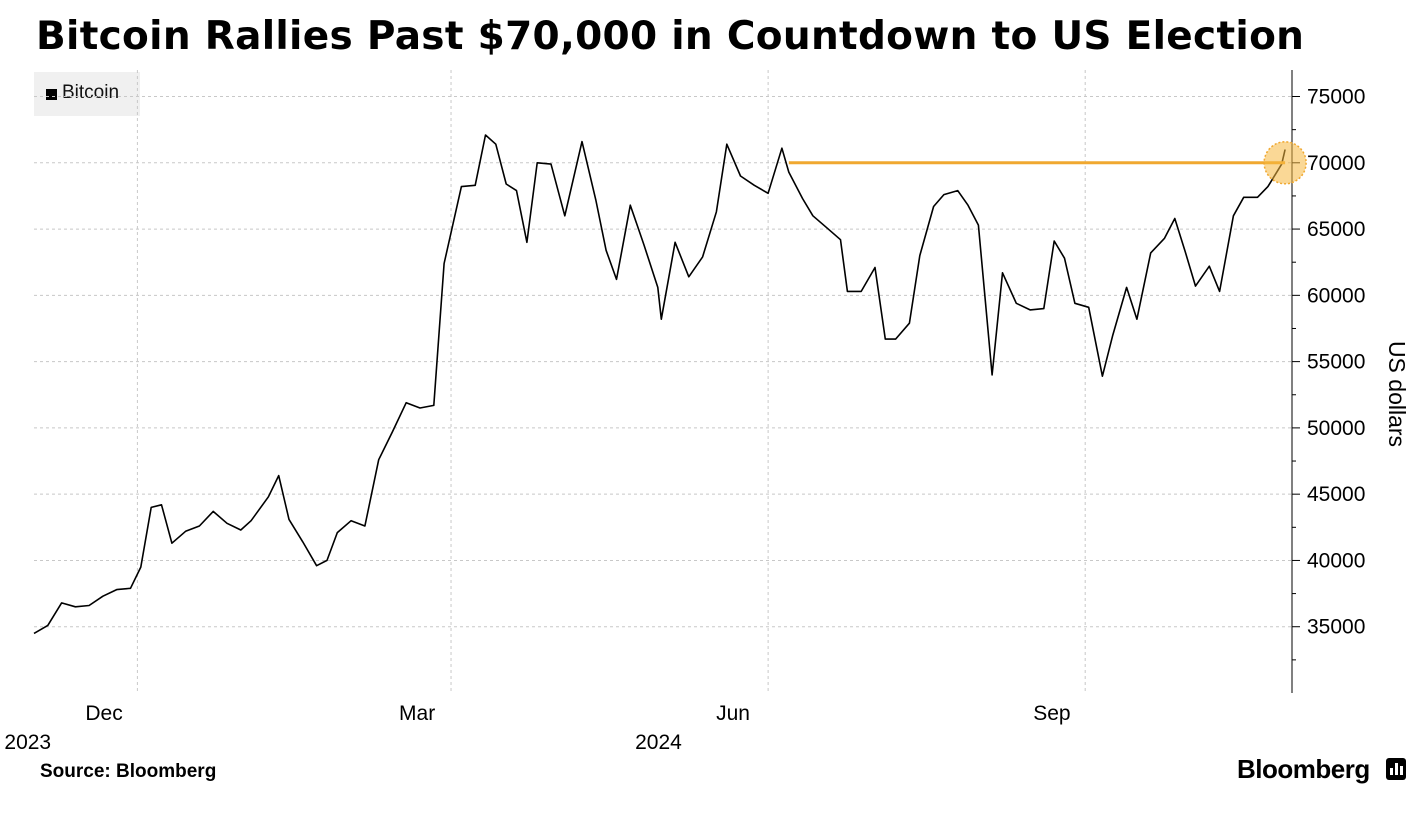 The width and height of the screenshot is (1416, 814). Describe the element at coordinates (103, 713) in the screenshot. I see `x-tick-label: Dec` at that location.